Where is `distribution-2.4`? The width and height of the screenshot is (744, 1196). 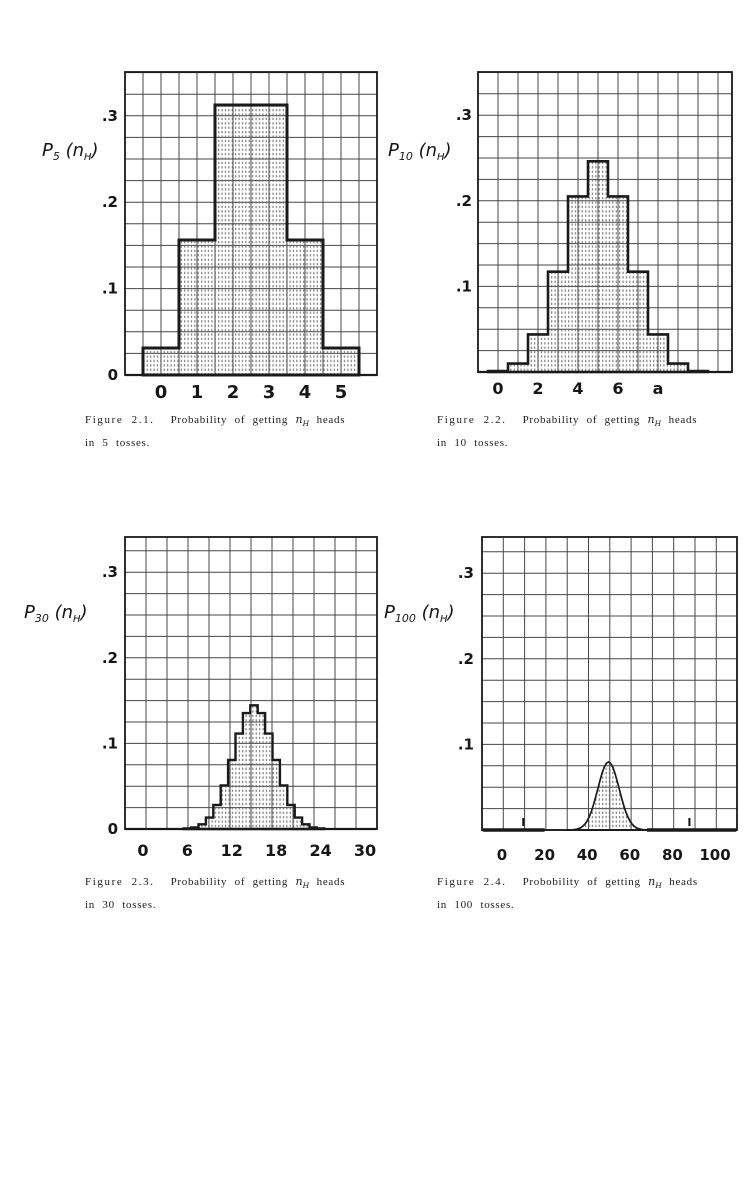 distribution-2.4 is located at coordinates (608, 795).